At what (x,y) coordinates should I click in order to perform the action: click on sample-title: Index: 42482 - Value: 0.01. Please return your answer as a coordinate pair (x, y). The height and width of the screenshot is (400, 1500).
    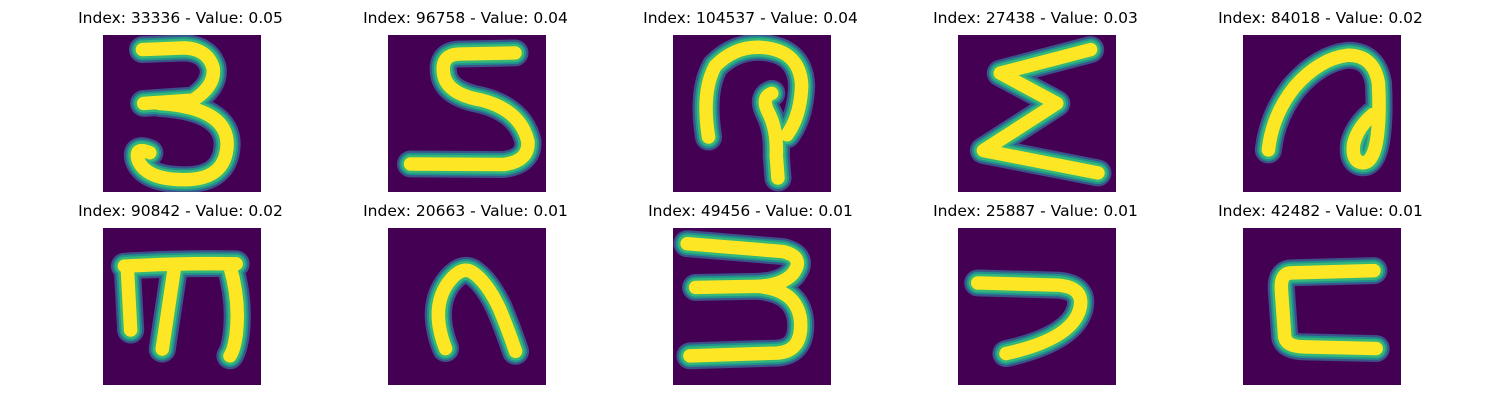
    Looking at the image, I should click on (1320, 211).